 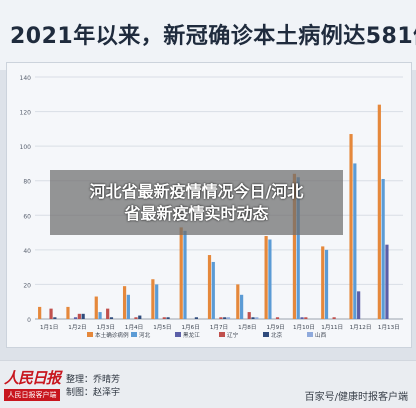 I want to click on legend-label: 北京, so click(x=277, y=335).